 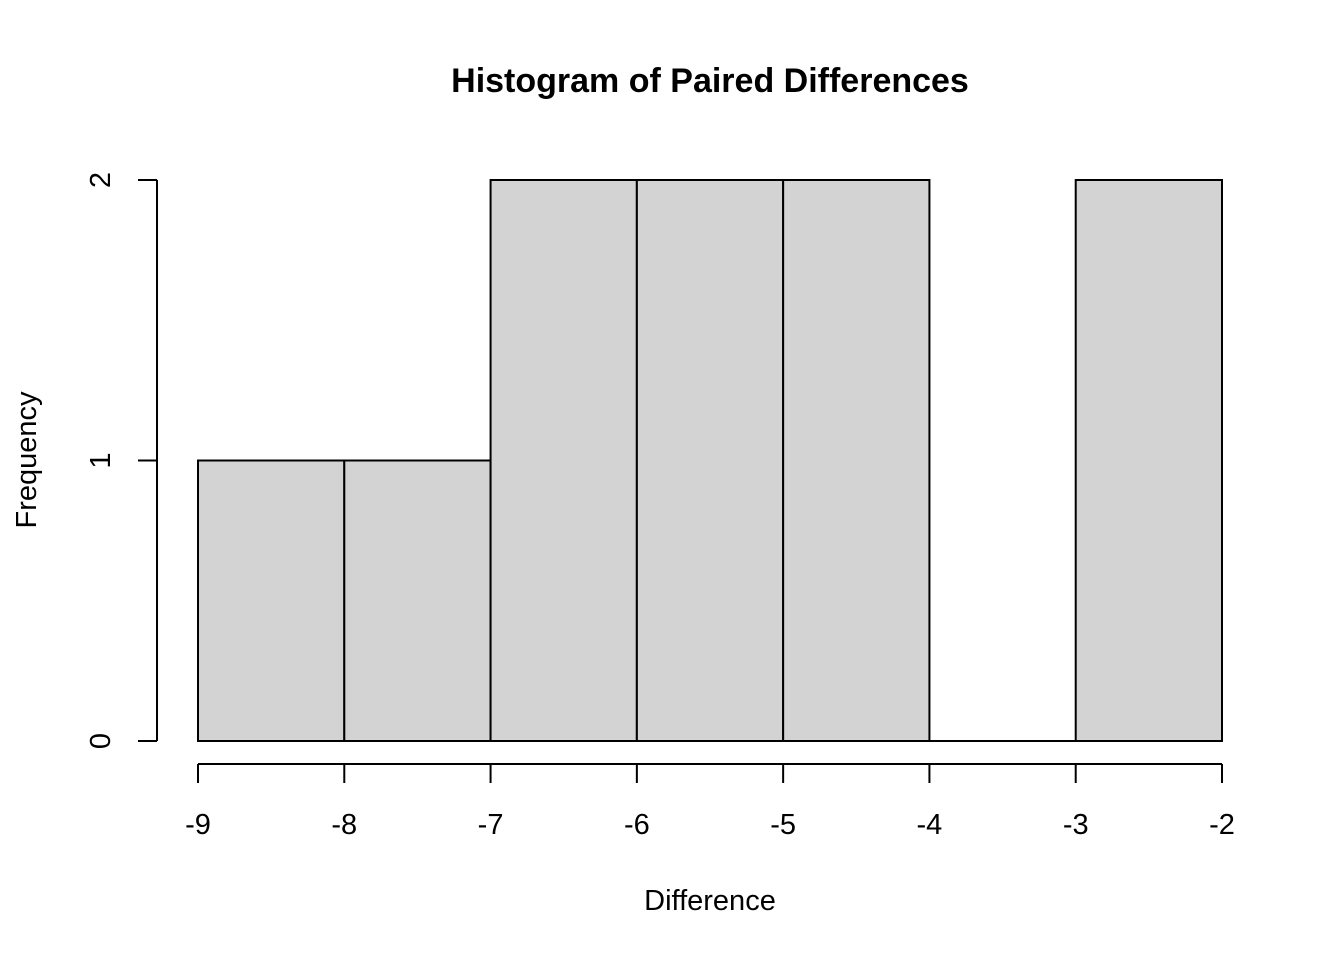 I want to click on x-axis-label: Difference, so click(x=710, y=901).